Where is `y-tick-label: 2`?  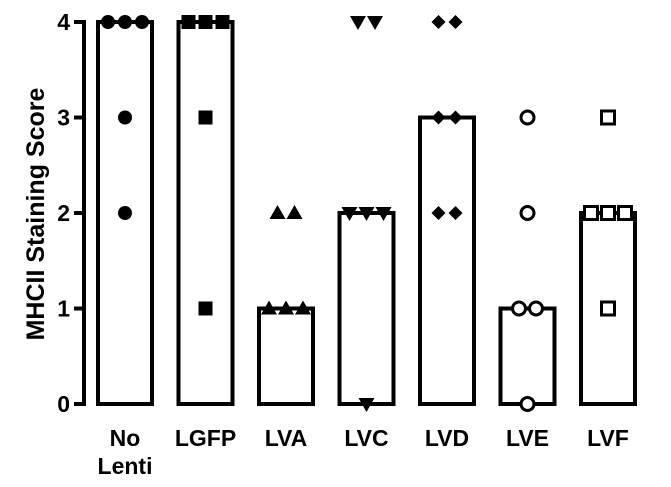 y-tick-label: 2 is located at coordinates (63, 213).